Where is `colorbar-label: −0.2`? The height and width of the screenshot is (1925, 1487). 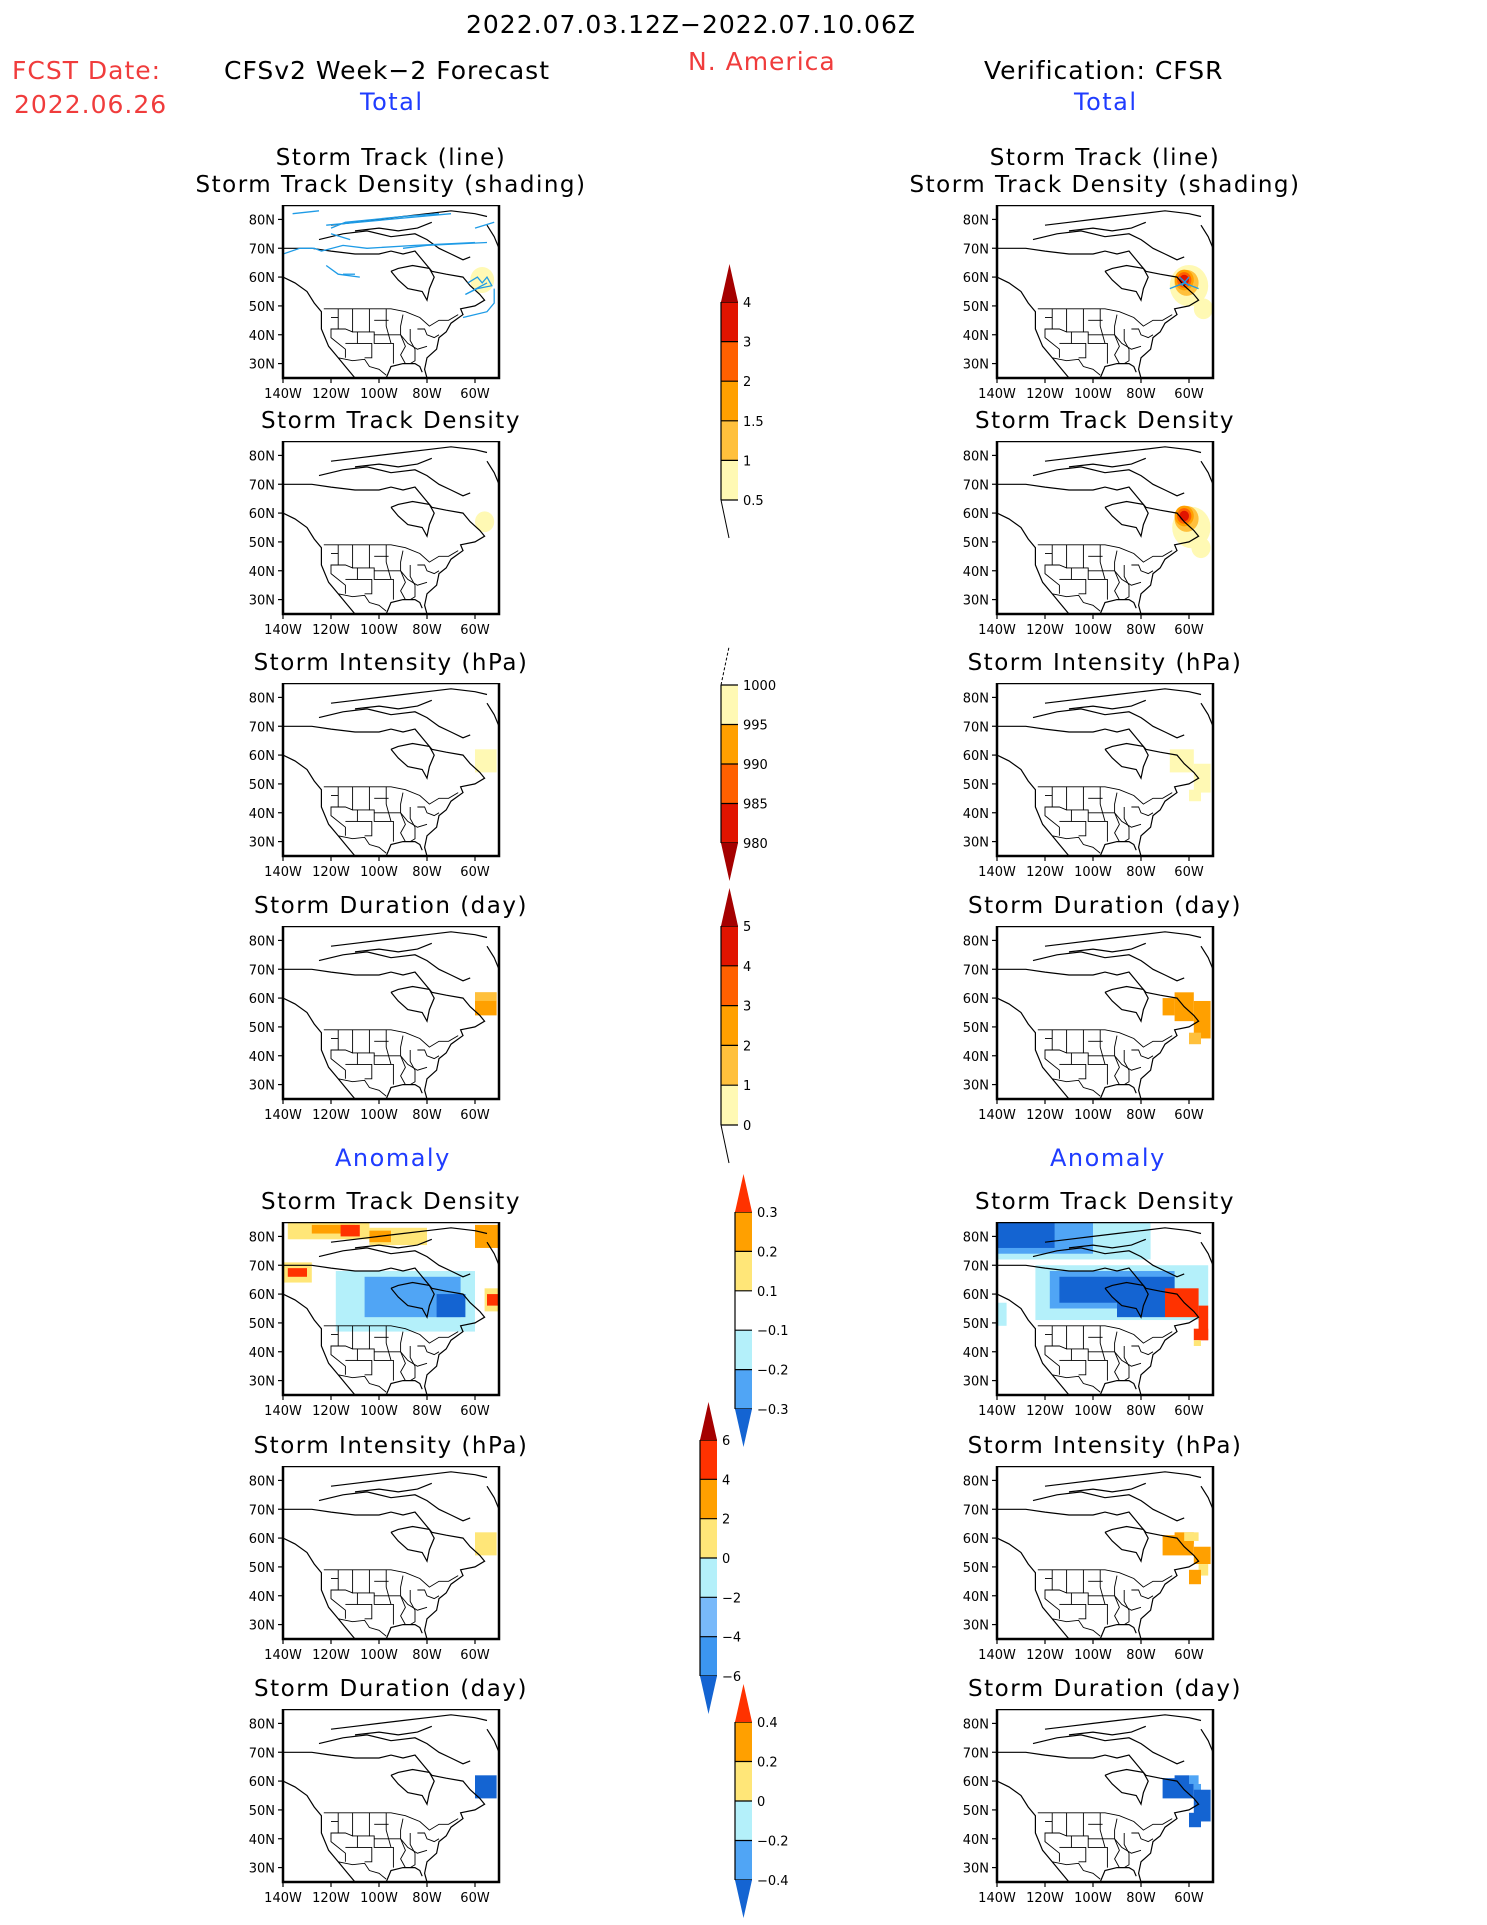 colorbar-label: −0.2 is located at coordinates (773, 1371).